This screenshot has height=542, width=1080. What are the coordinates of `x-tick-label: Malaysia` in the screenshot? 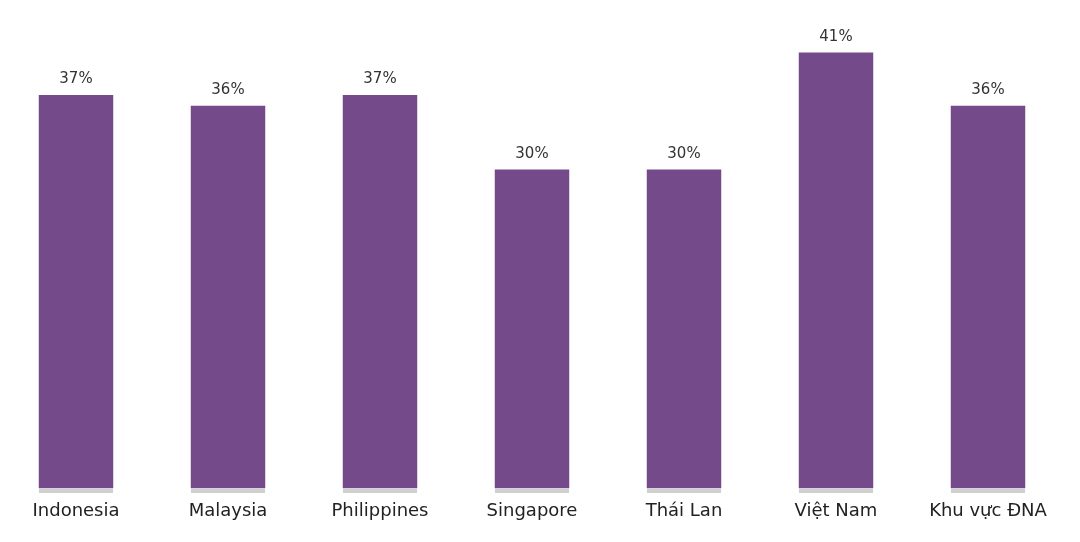 It's located at (228, 509).